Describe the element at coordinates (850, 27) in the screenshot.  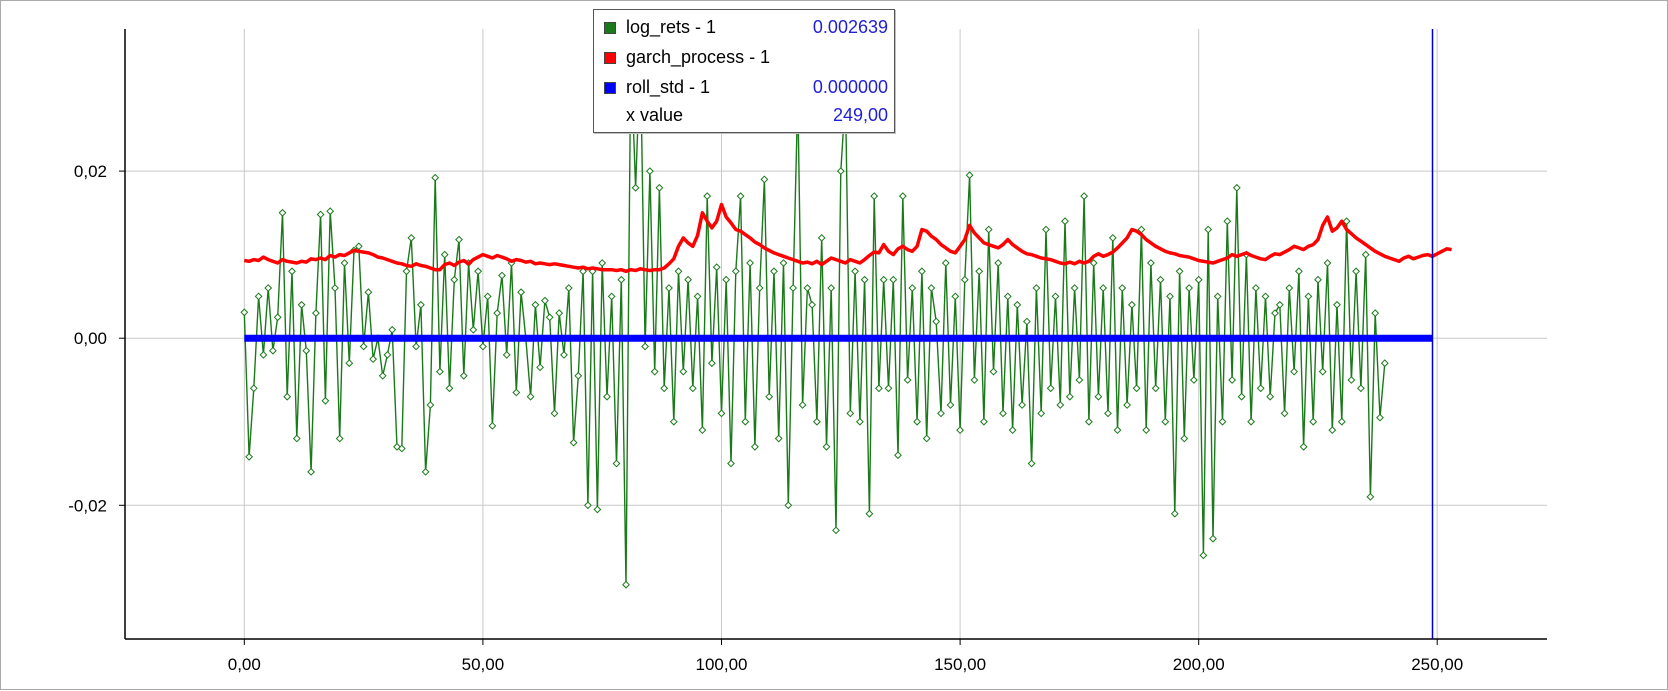
I see `legend-value-log-rets: 0.002639` at that location.